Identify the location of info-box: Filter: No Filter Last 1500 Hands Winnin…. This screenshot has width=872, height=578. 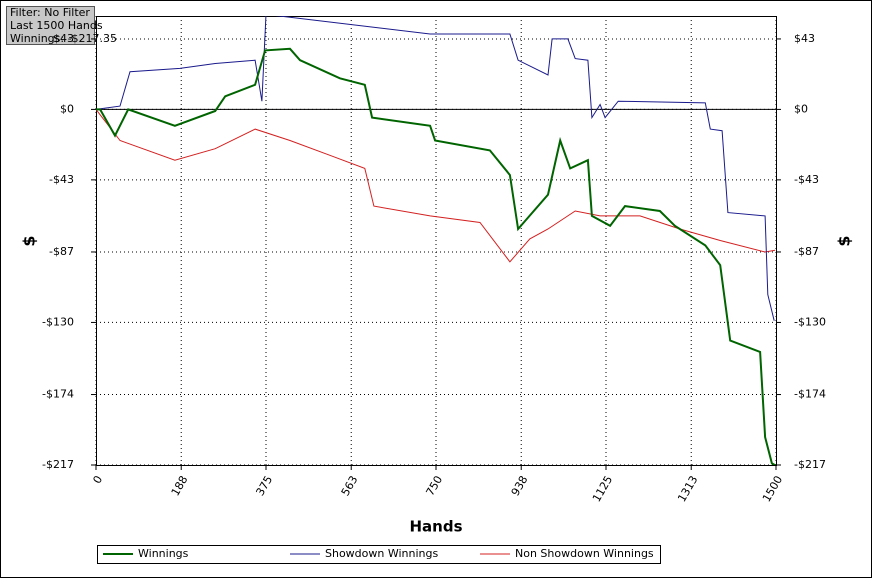
(61, 25).